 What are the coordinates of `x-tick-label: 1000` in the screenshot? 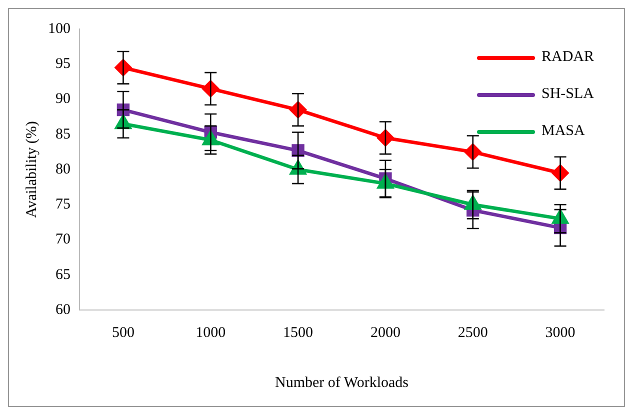 It's located at (211, 332).